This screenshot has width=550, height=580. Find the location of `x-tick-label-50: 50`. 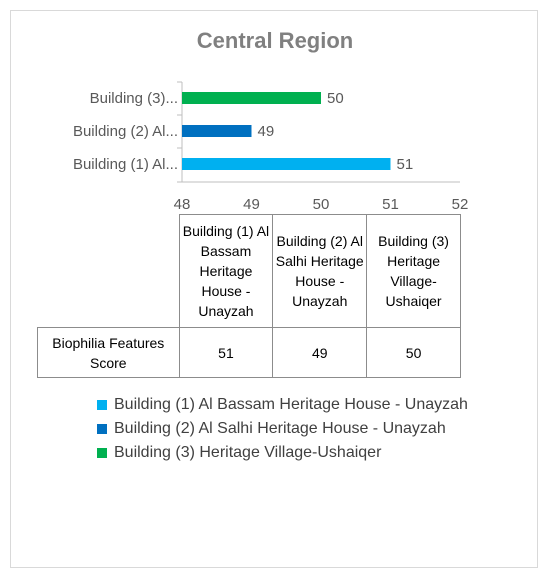

x-tick-label-50: 50 is located at coordinates (321, 204).